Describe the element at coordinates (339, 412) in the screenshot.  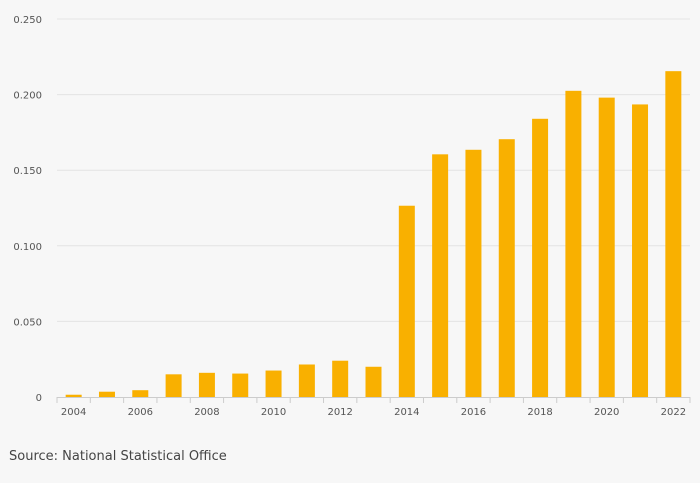
I see `x-tick-label: 2012` at that location.